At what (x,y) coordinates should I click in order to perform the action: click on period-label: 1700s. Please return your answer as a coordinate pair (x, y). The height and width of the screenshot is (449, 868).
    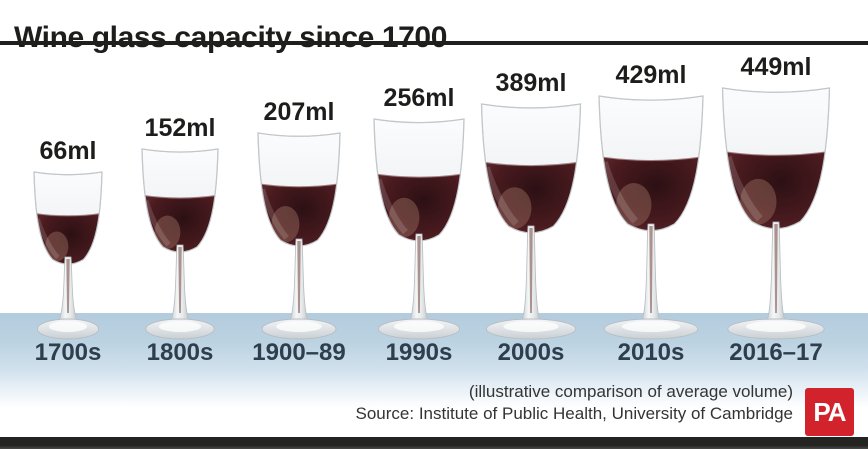
    Looking at the image, I should click on (68, 352).